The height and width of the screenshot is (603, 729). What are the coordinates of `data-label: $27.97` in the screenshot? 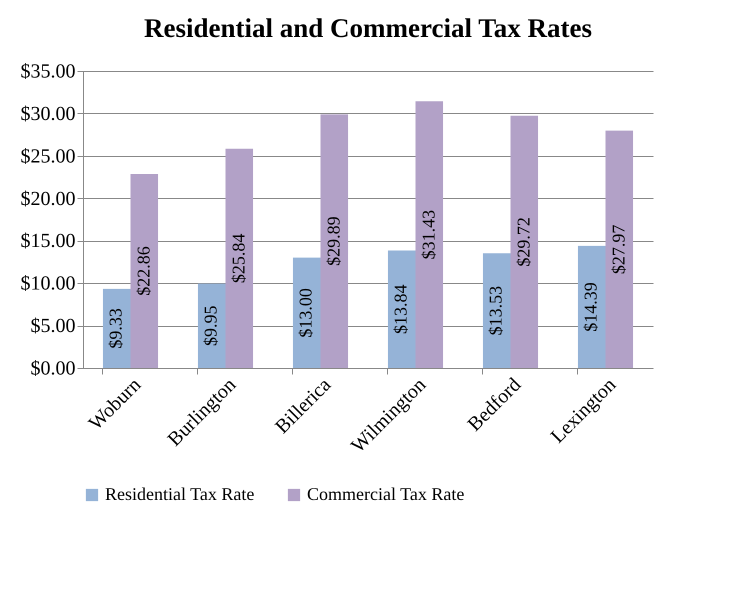 It's located at (618, 249).